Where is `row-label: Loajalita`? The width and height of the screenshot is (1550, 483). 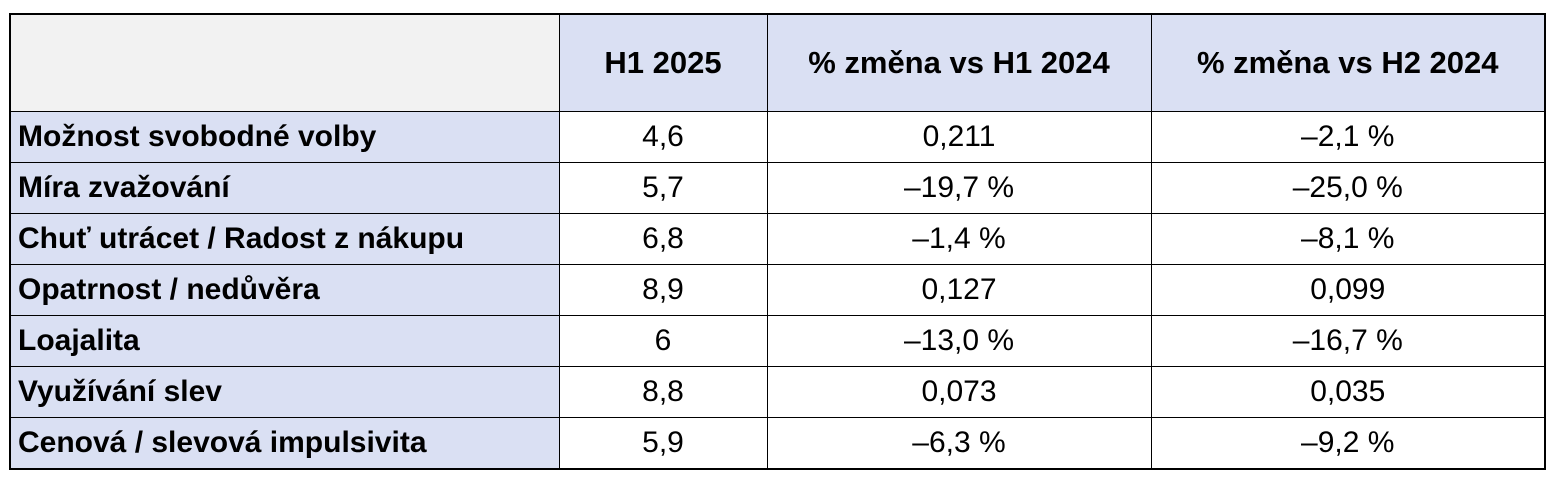
row-label: Loajalita is located at coordinates (284, 341).